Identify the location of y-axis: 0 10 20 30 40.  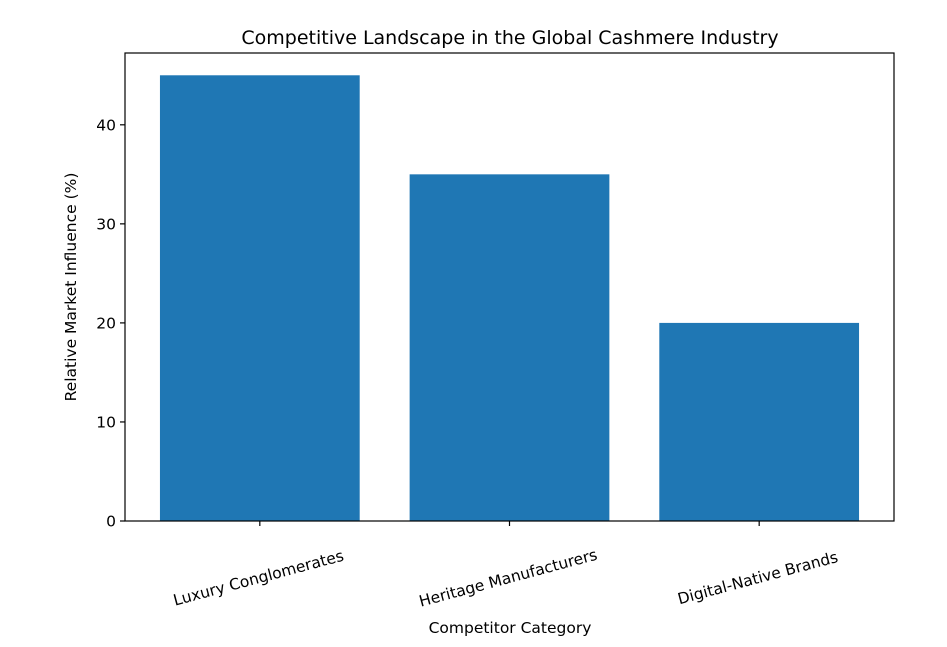
(110, 323).